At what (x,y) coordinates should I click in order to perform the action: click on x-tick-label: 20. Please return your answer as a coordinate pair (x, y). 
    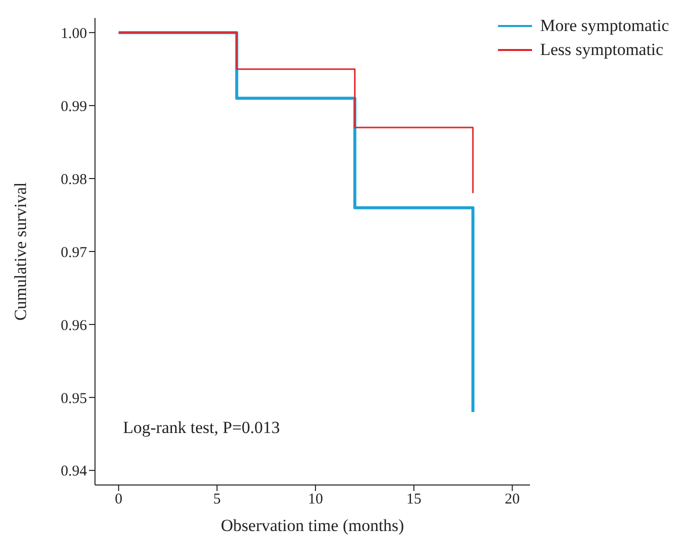
    Looking at the image, I should click on (512, 500).